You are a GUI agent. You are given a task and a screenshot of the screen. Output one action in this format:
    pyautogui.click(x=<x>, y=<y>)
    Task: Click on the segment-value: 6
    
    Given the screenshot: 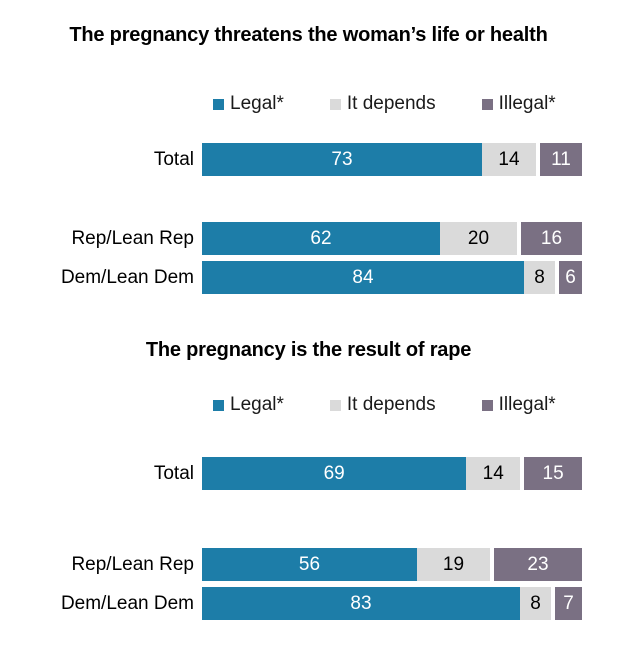 What is the action you would take?
    pyautogui.click(x=570, y=277)
    